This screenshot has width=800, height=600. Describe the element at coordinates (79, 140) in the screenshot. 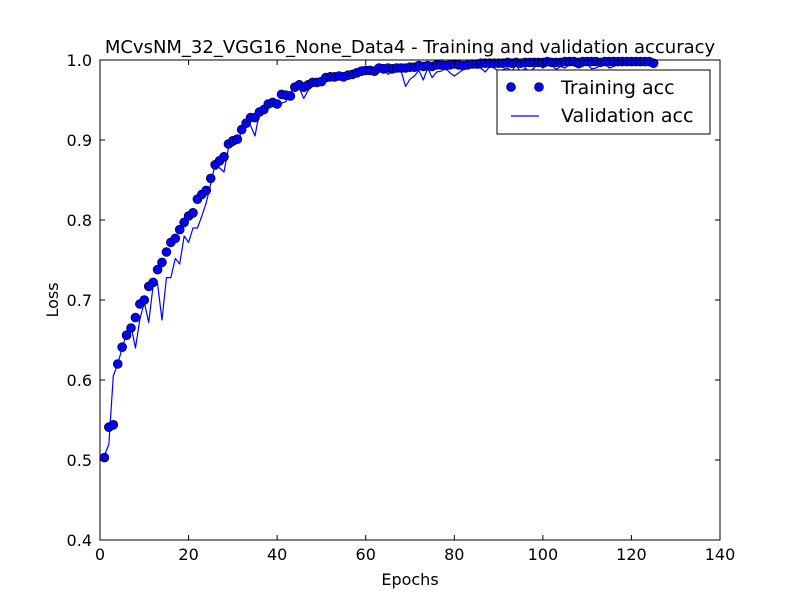

I see `y-tick-label: 0.9` at that location.